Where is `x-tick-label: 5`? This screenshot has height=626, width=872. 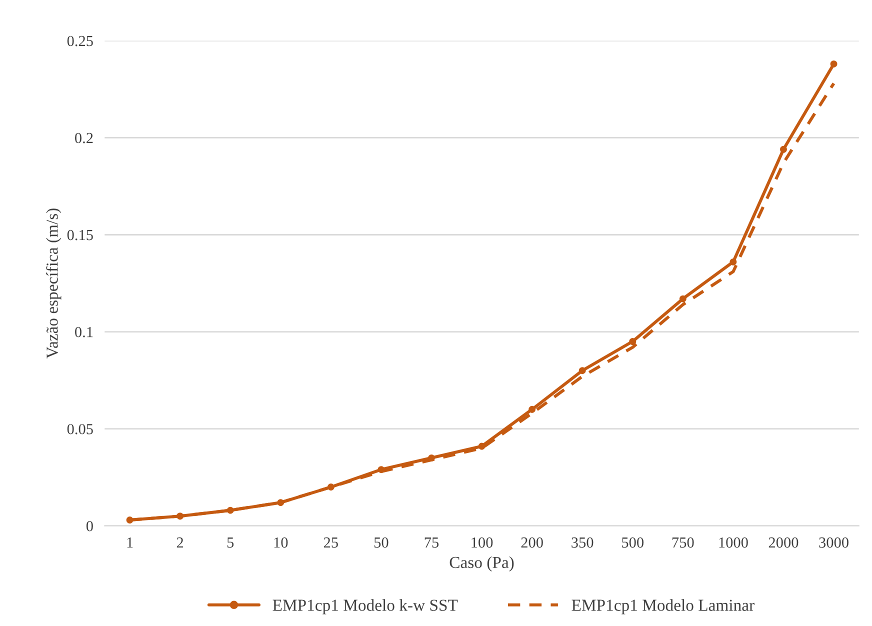
x-tick-label: 5 is located at coordinates (230, 543).